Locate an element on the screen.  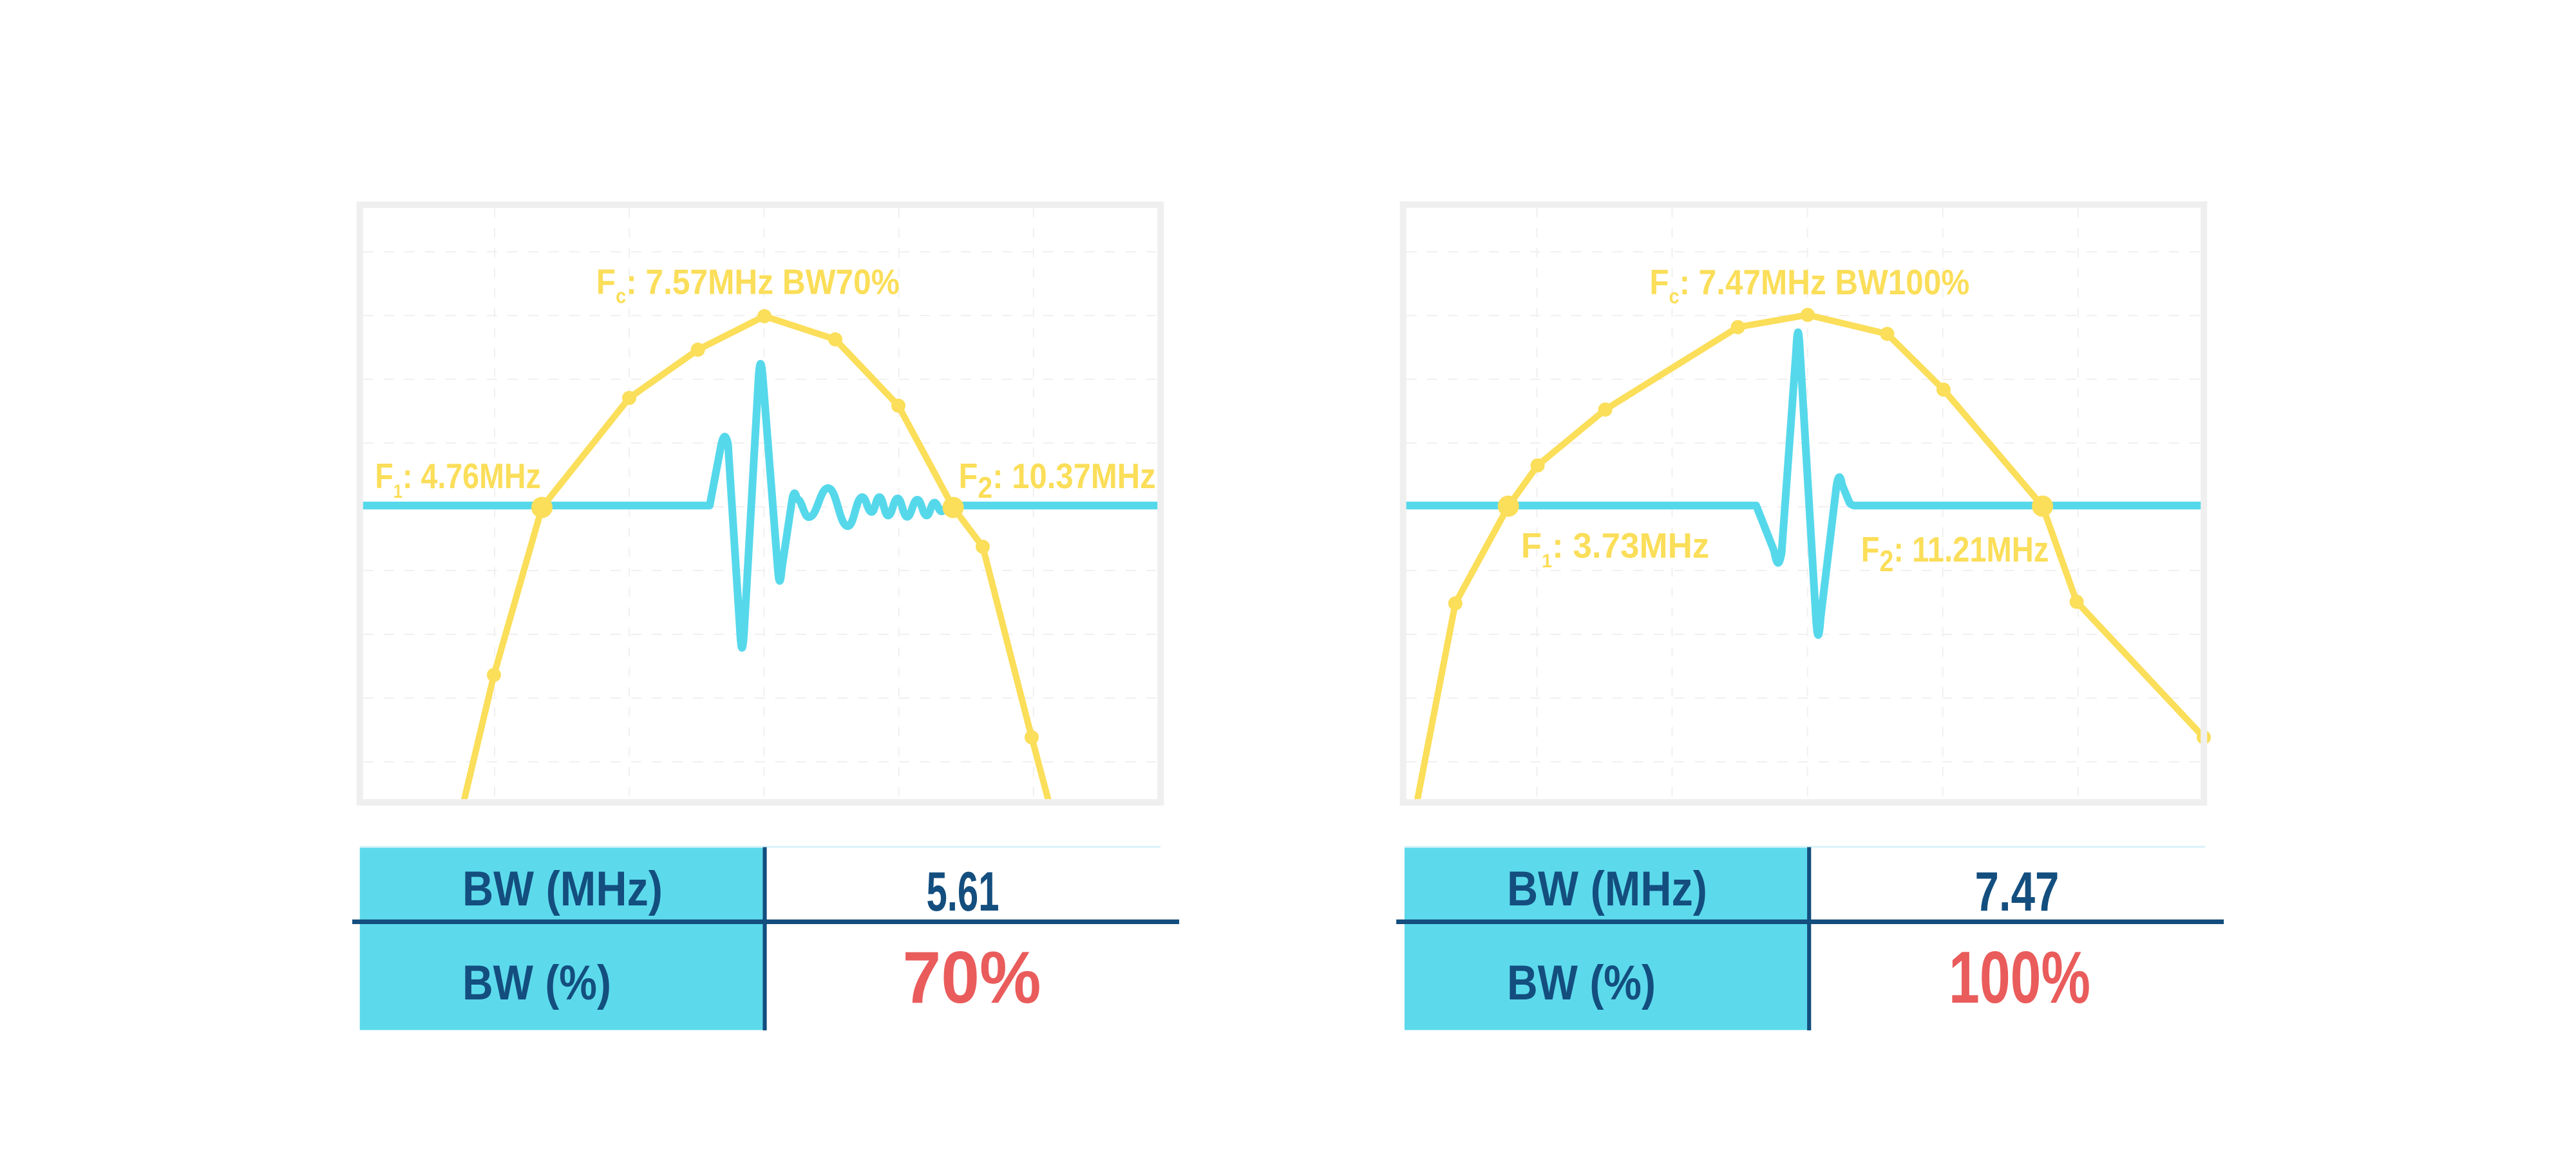
svg-text:: 4.76MHz: : 4.76MHz is located at coordinates (471, 476).